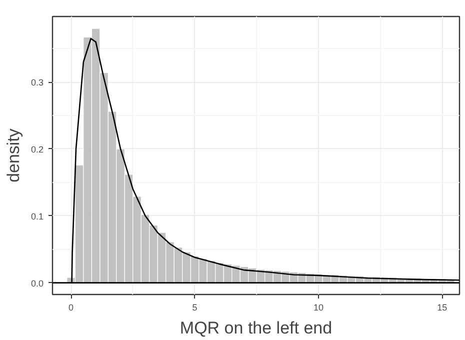  Describe the element at coordinates (195, 307) in the screenshot. I see `x-tick-label: 5` at that location.